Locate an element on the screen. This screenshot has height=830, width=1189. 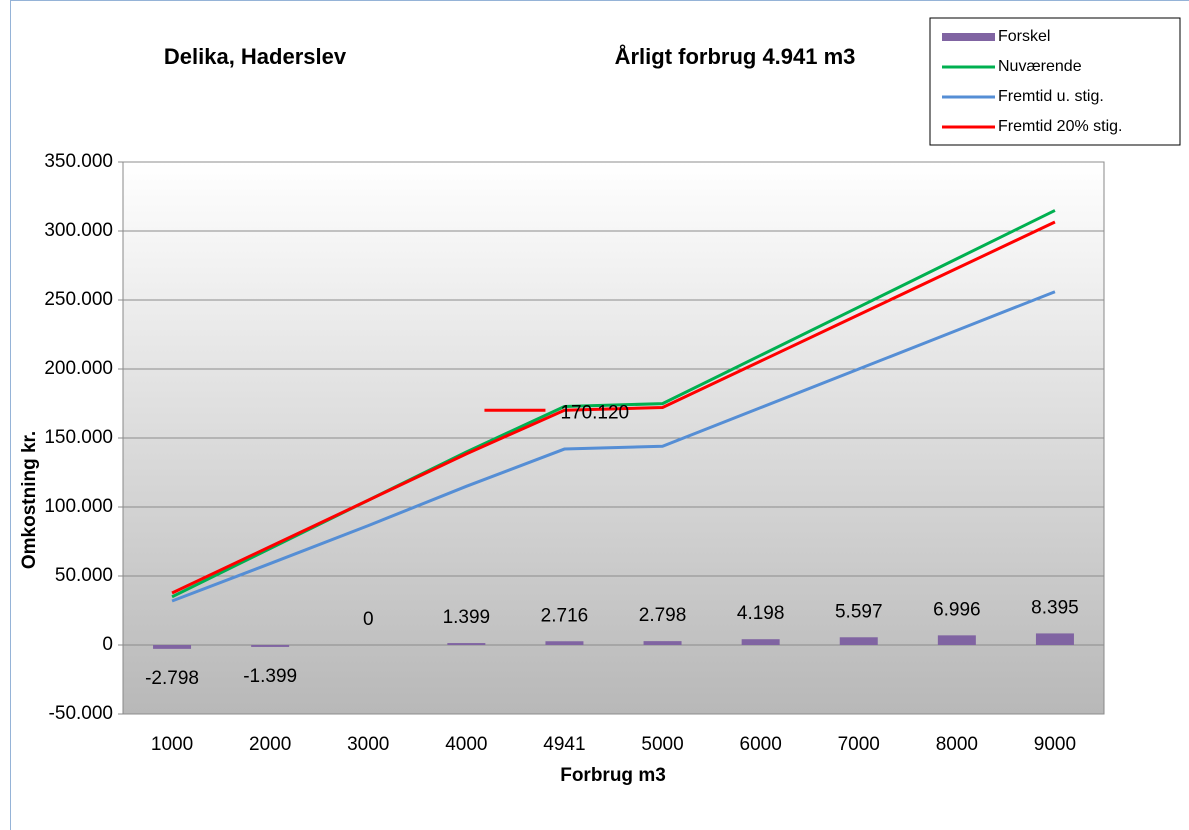
data-label: 0 is located at coordinates (368, 619).